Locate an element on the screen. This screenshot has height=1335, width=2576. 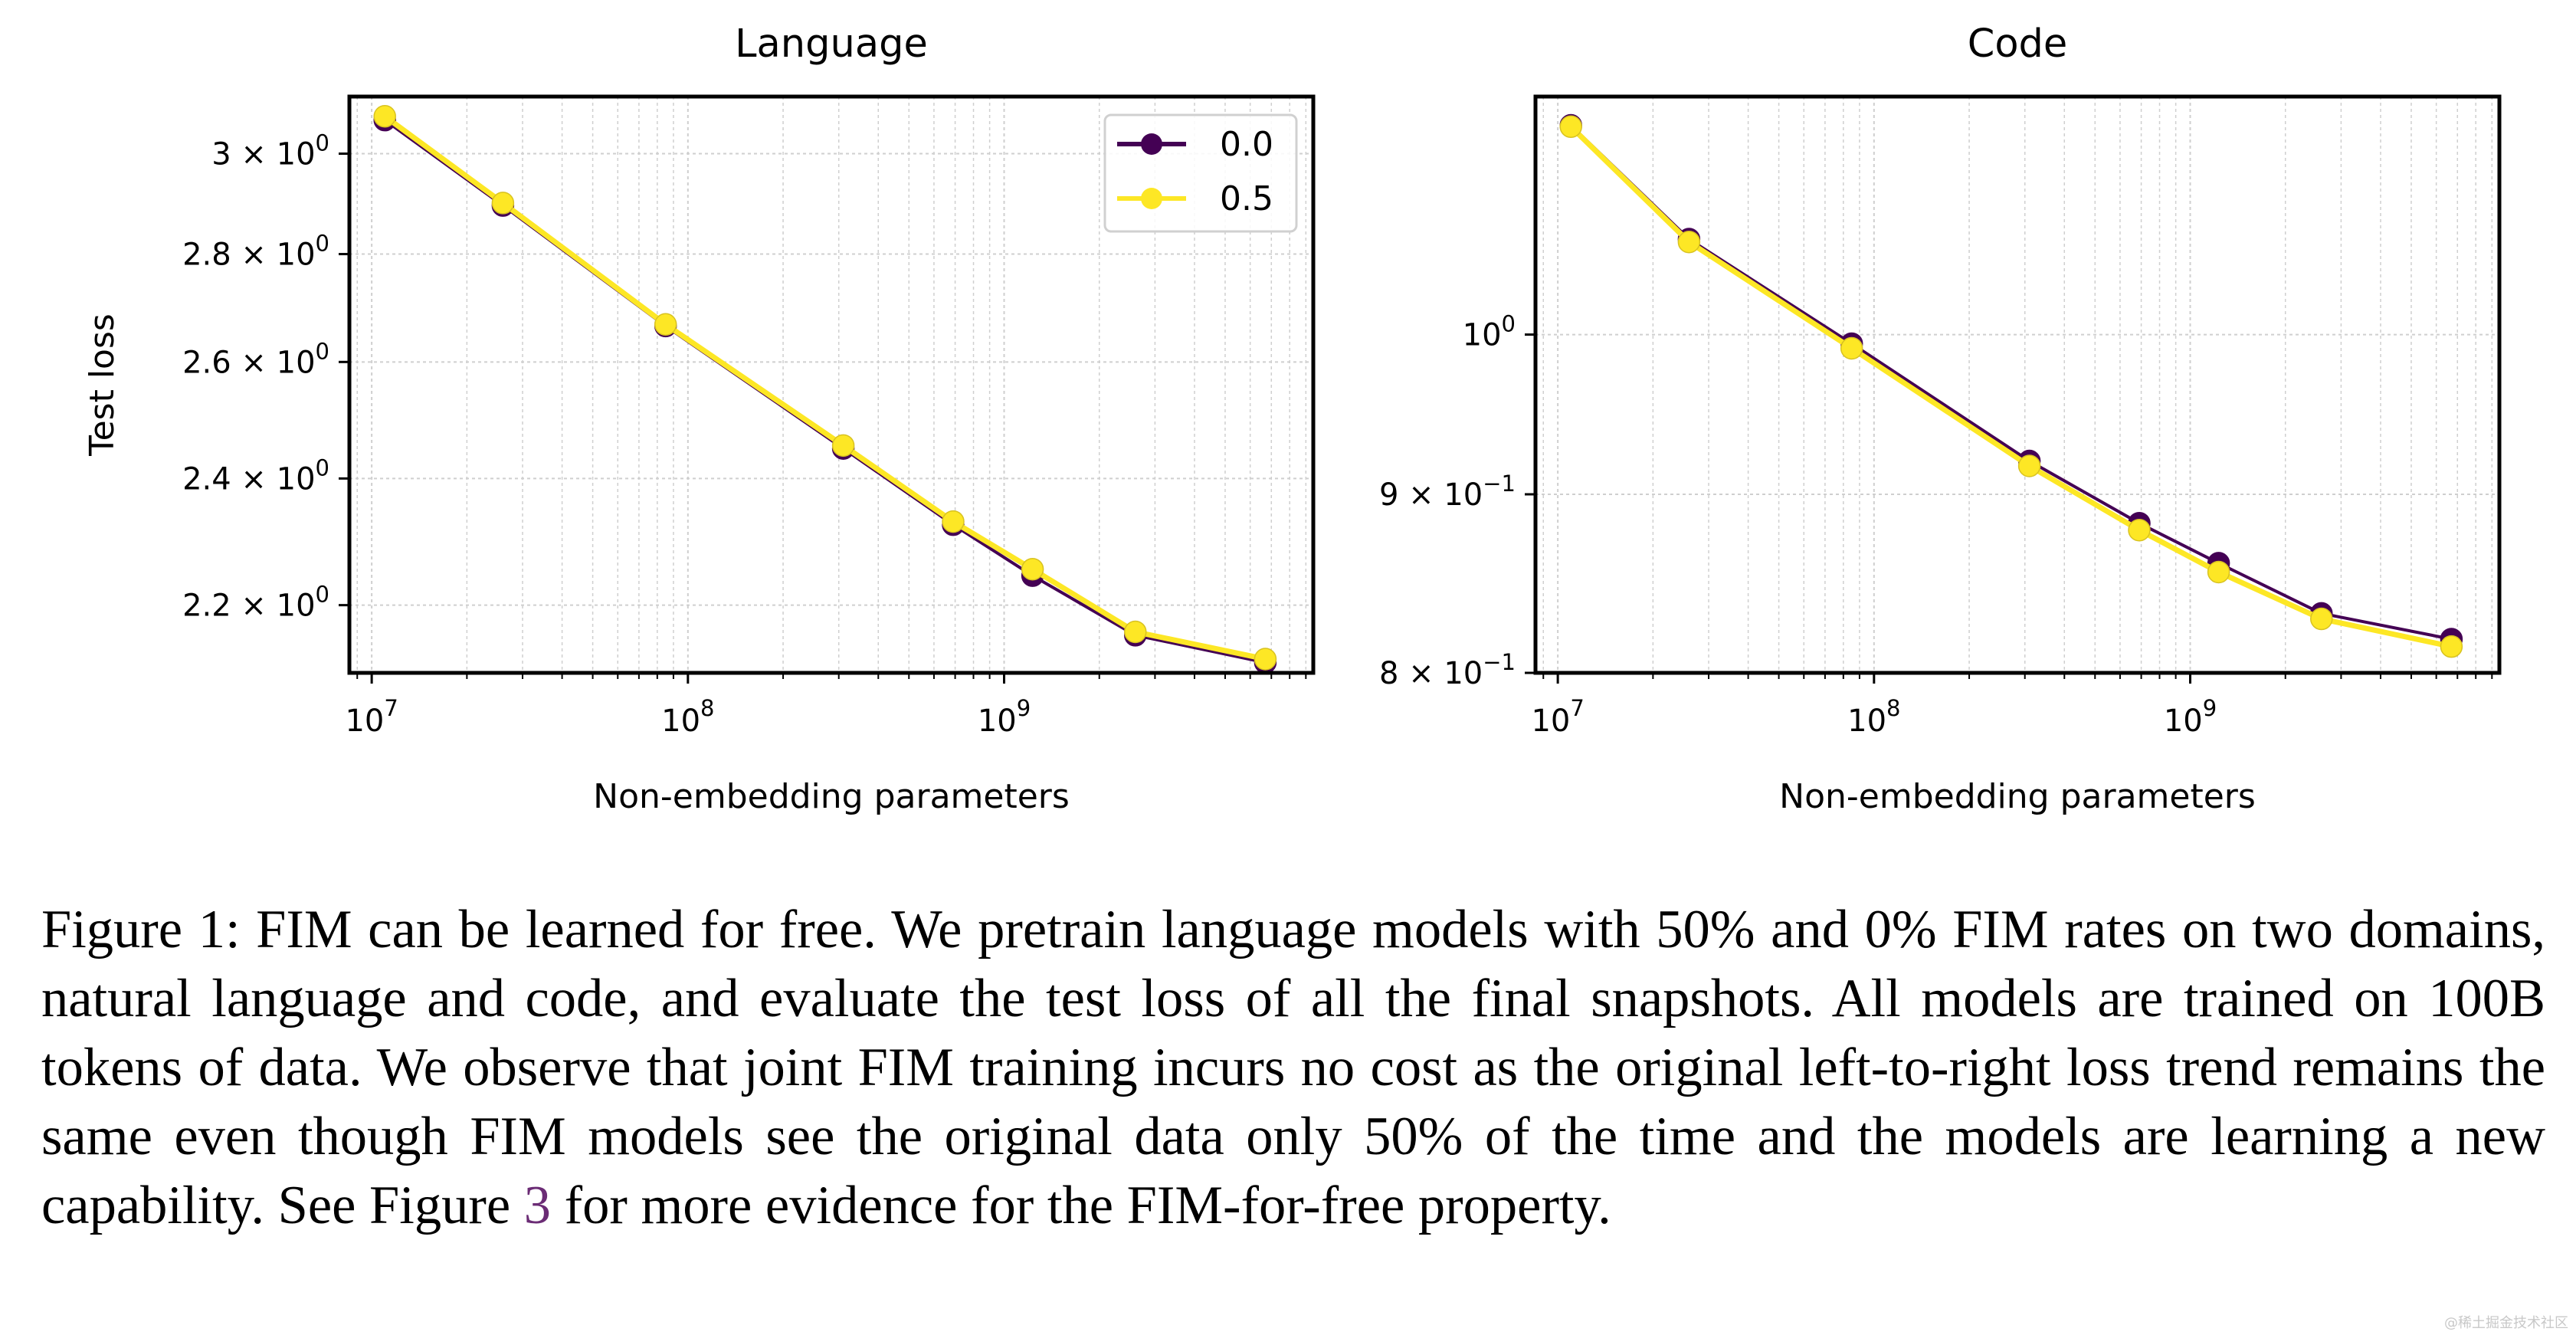
y-axis-label: Test loss is located at coordinates (102, 385).